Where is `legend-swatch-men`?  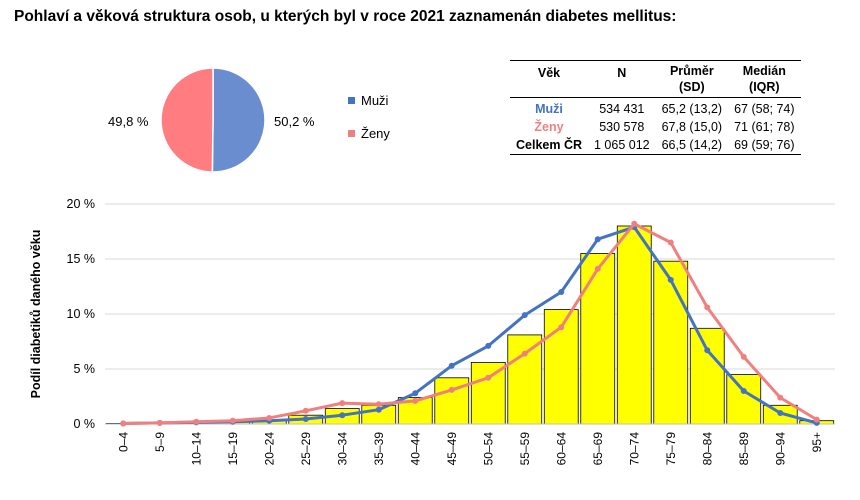 legend-swatch-men is located at coordinates (351, 100).